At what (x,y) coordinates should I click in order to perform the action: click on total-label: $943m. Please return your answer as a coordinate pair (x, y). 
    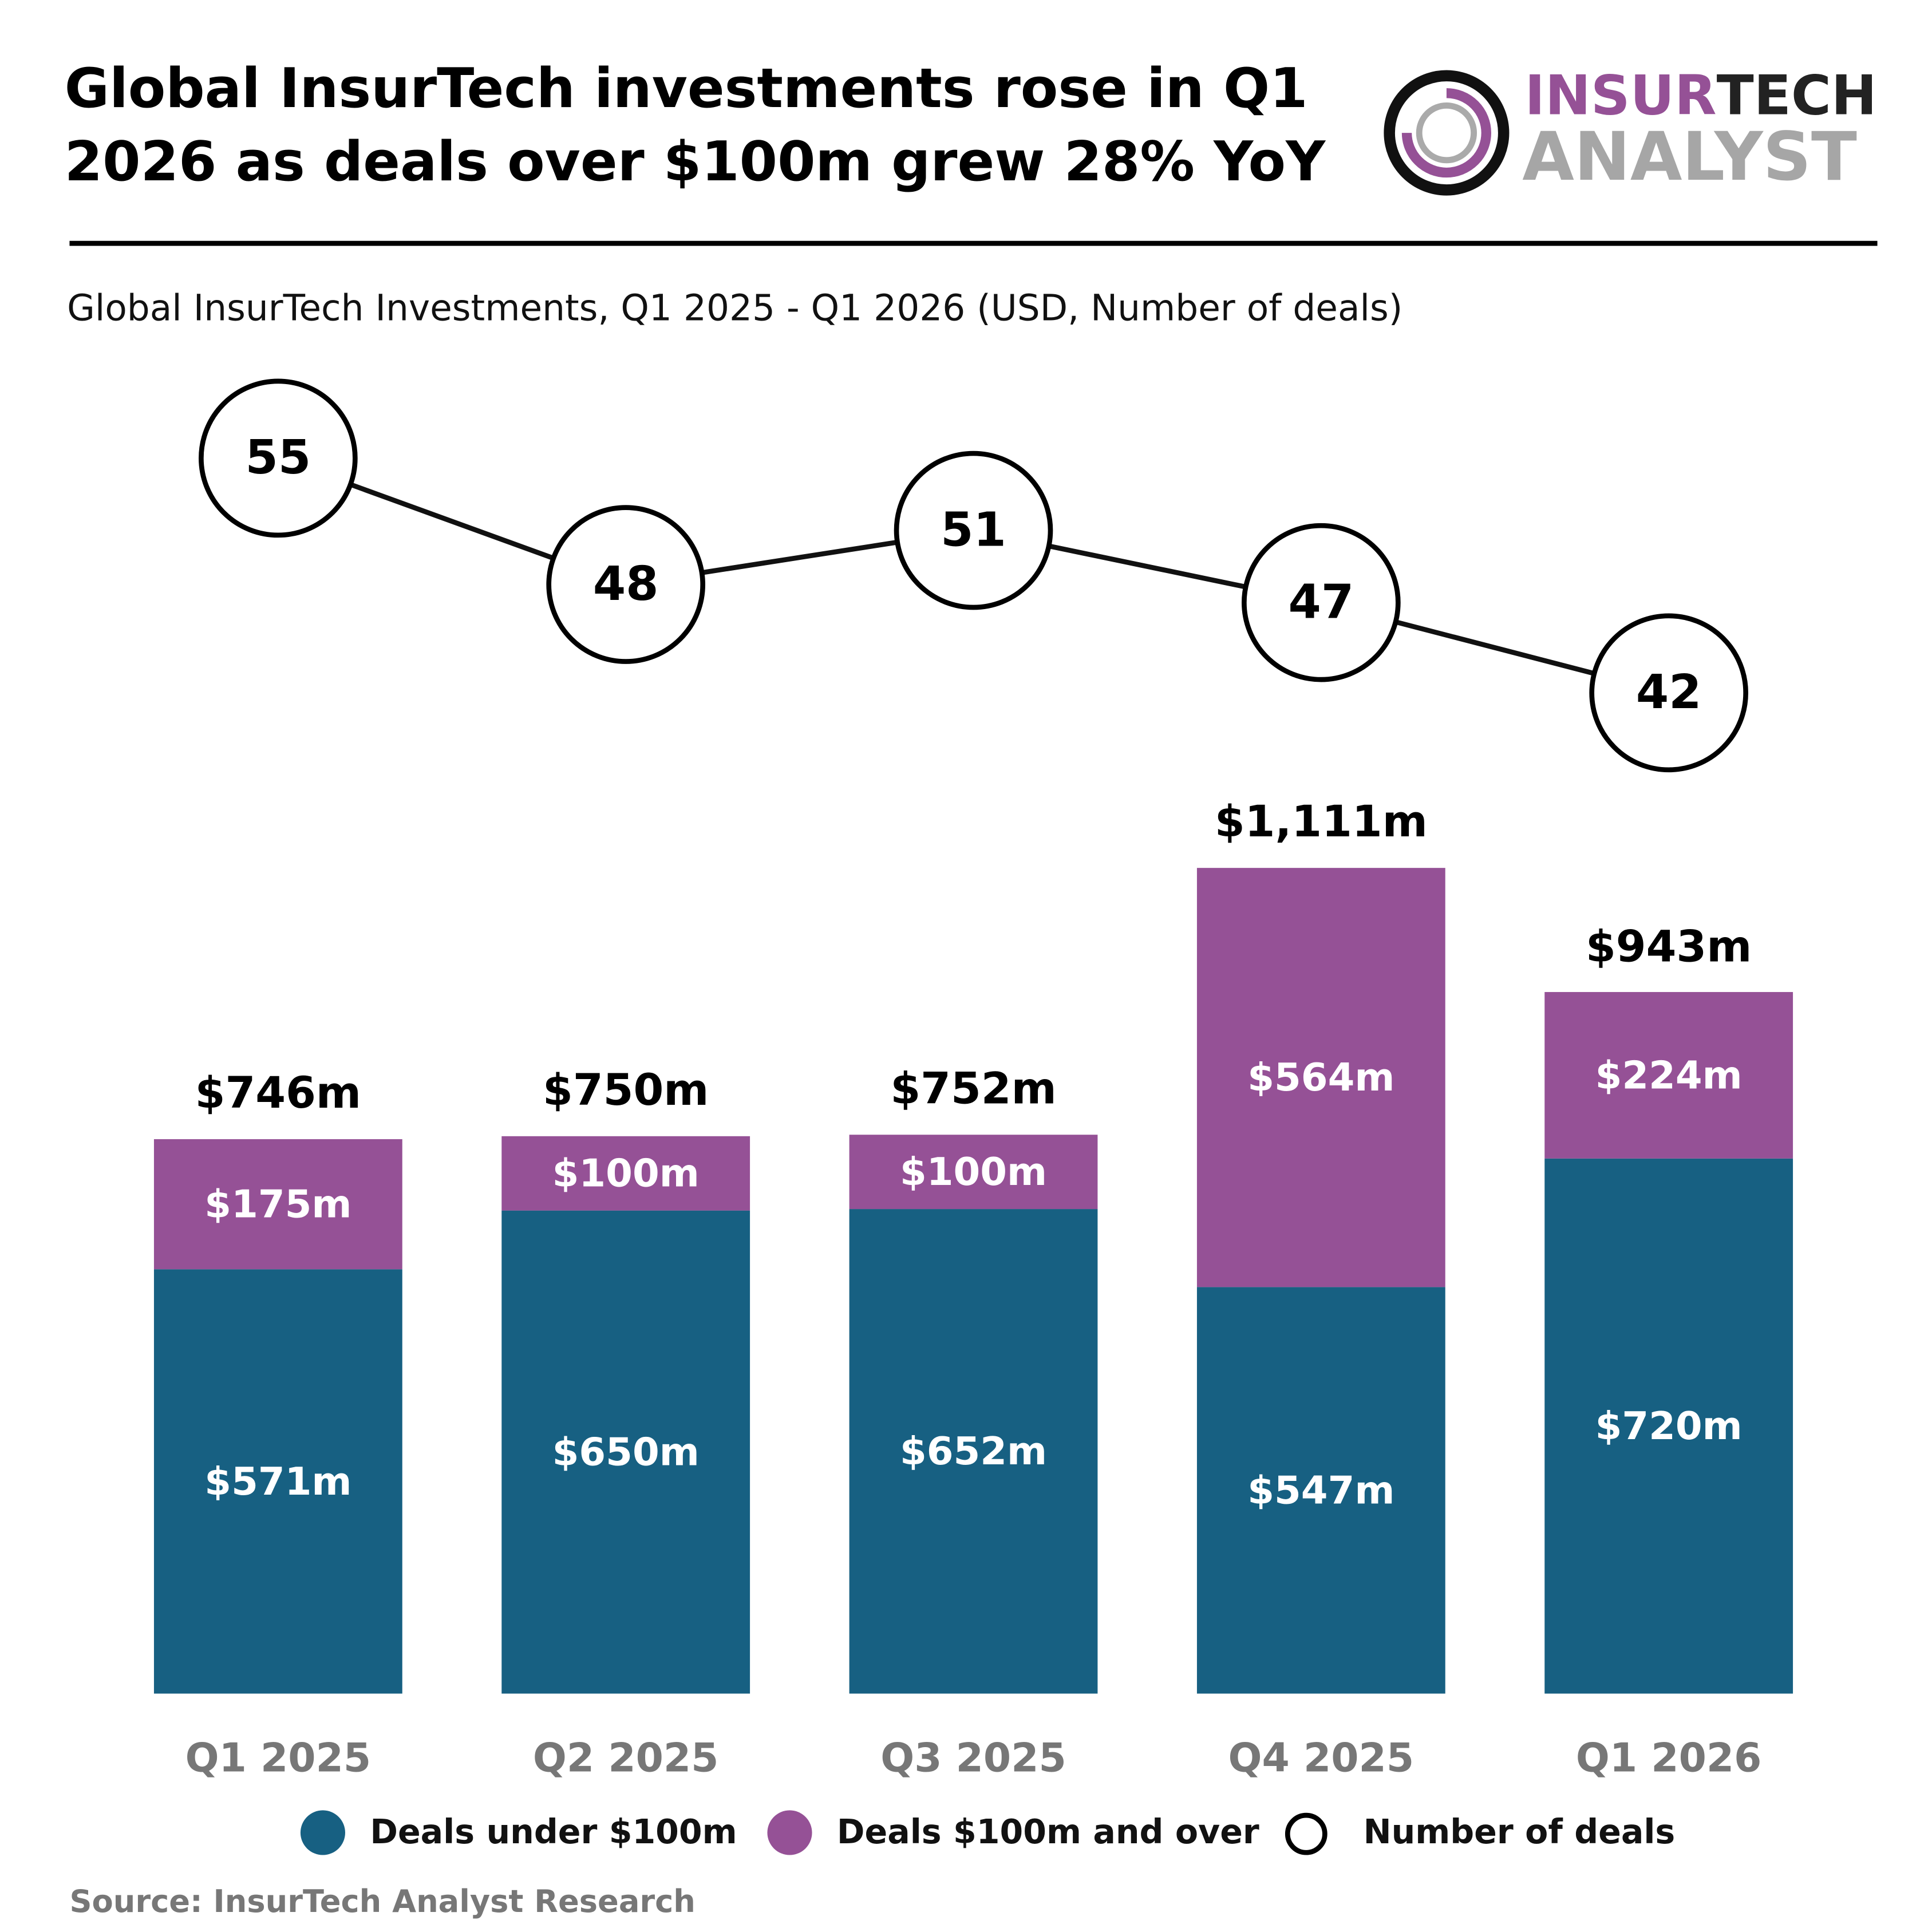
    Looking at the image, I should click on (1669, 946).